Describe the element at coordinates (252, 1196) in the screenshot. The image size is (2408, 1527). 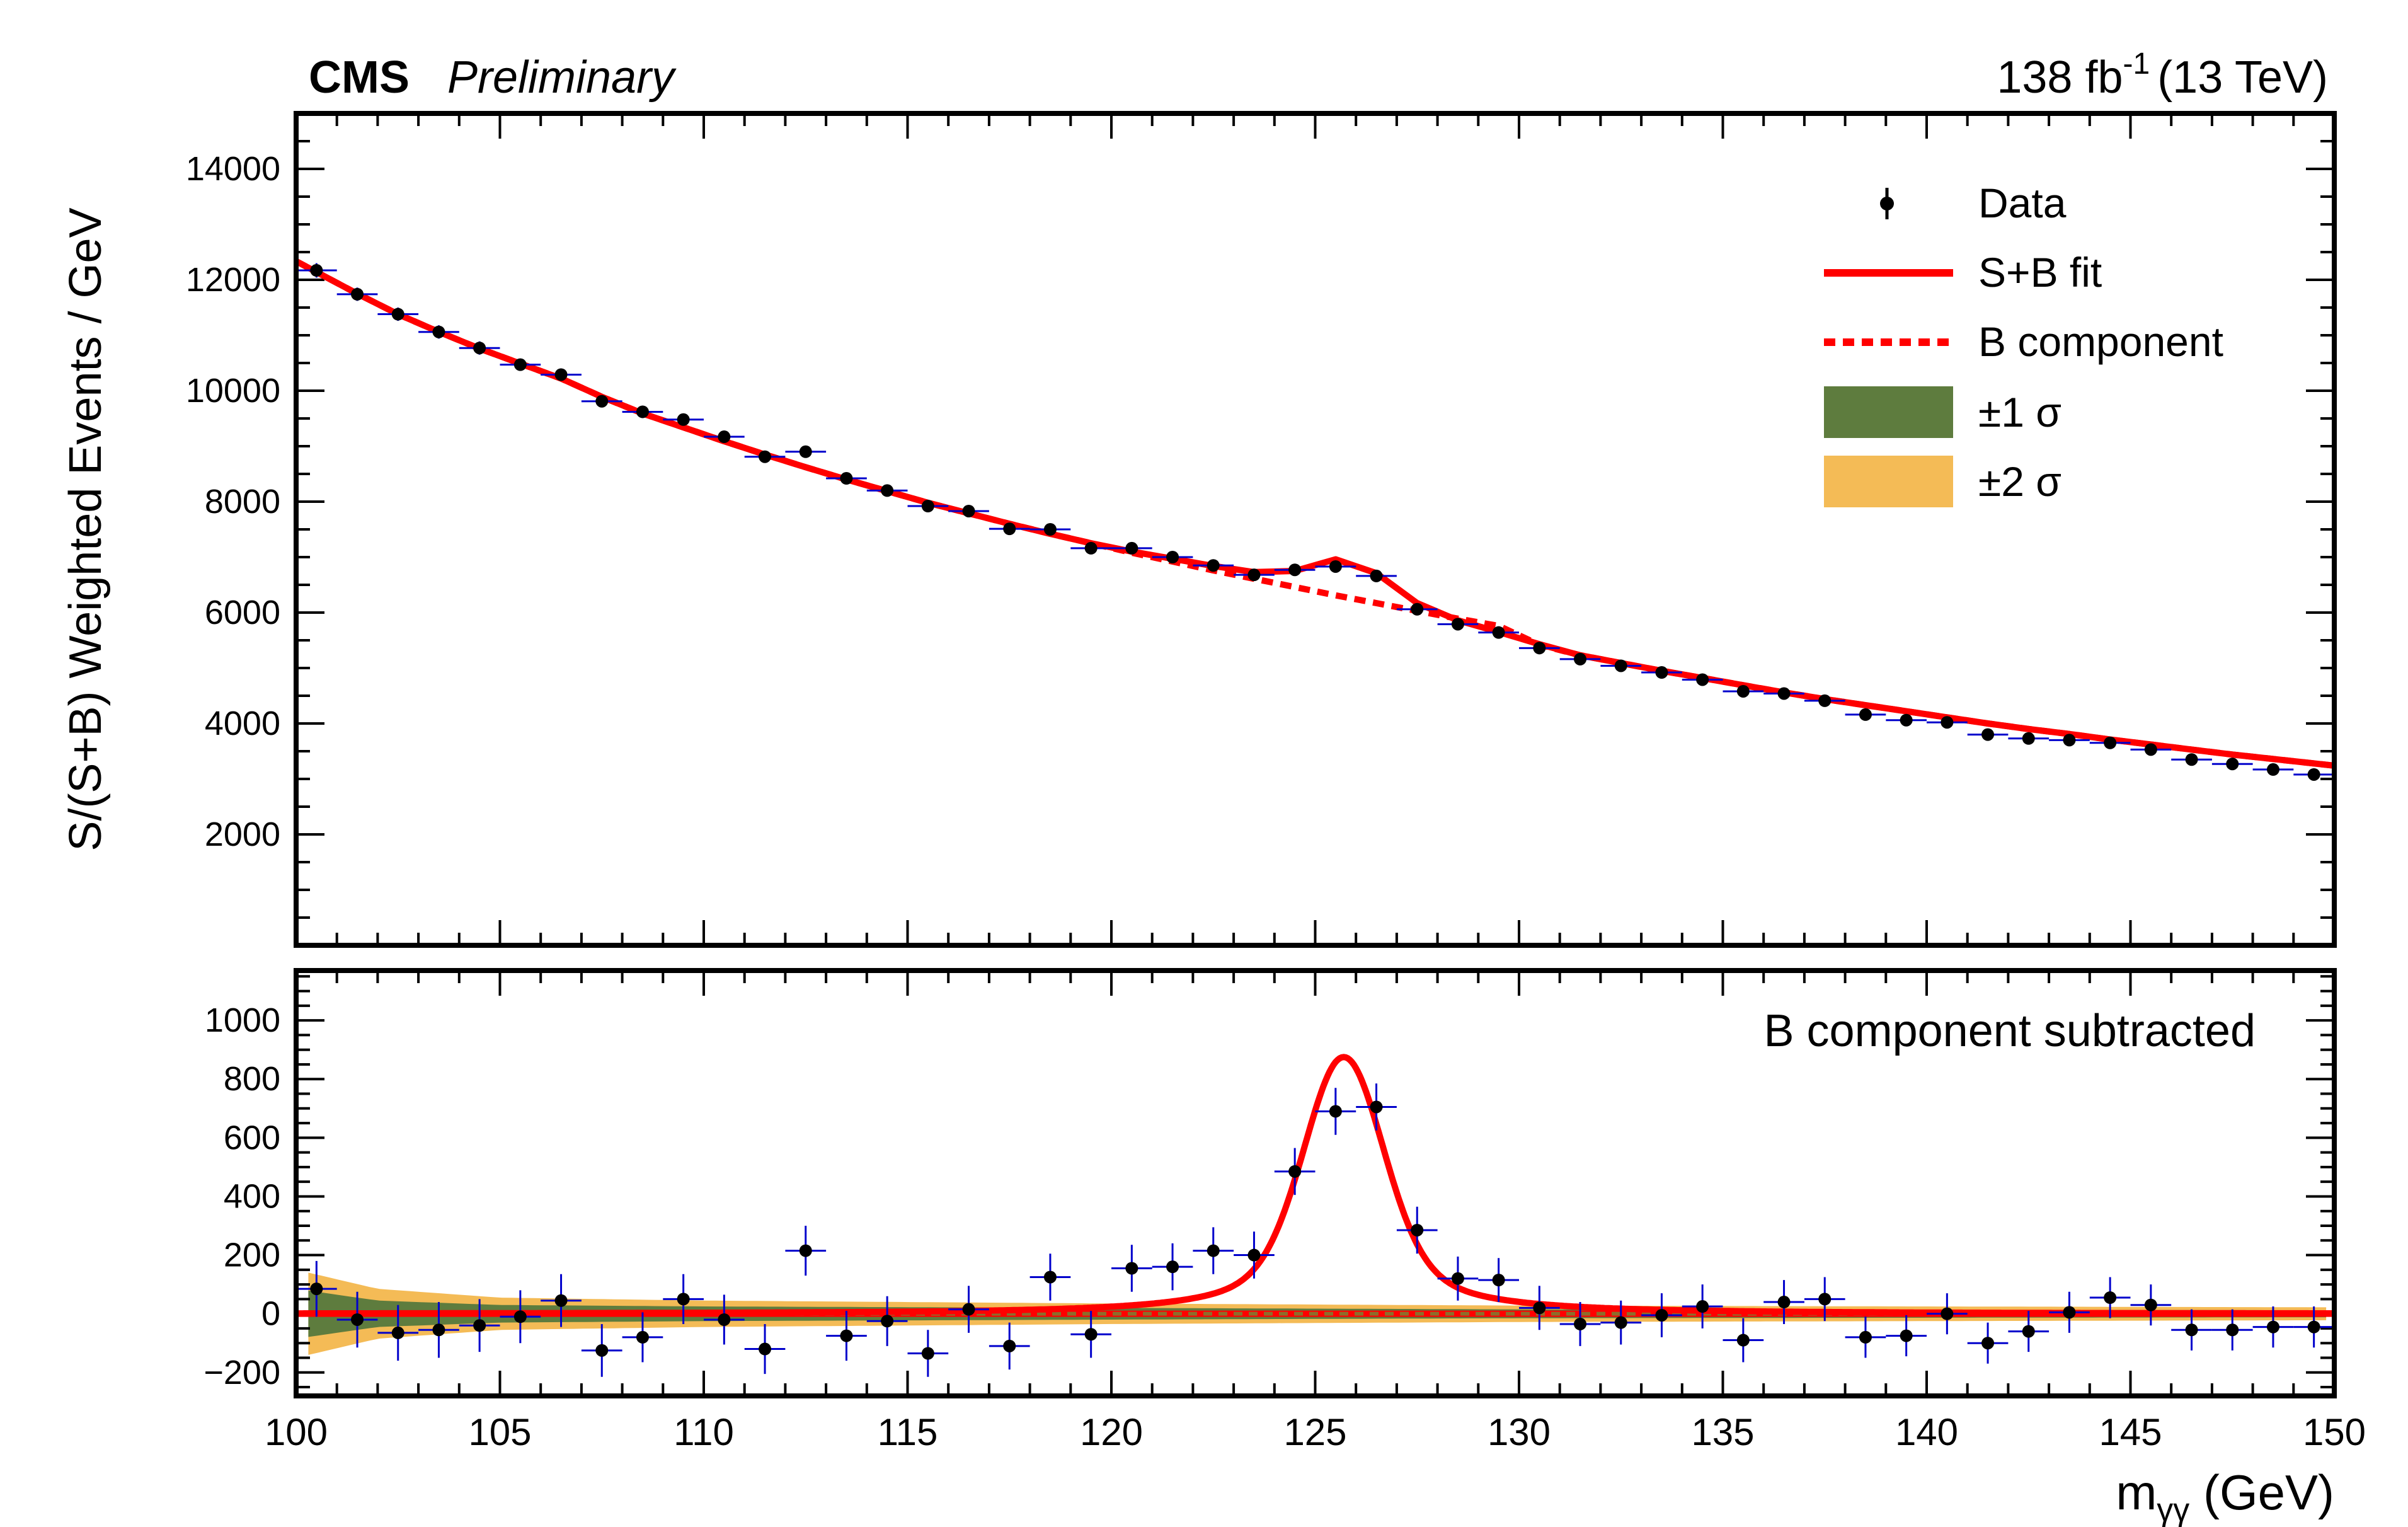
I see `ratio-y-tick-label: 400` at that location.